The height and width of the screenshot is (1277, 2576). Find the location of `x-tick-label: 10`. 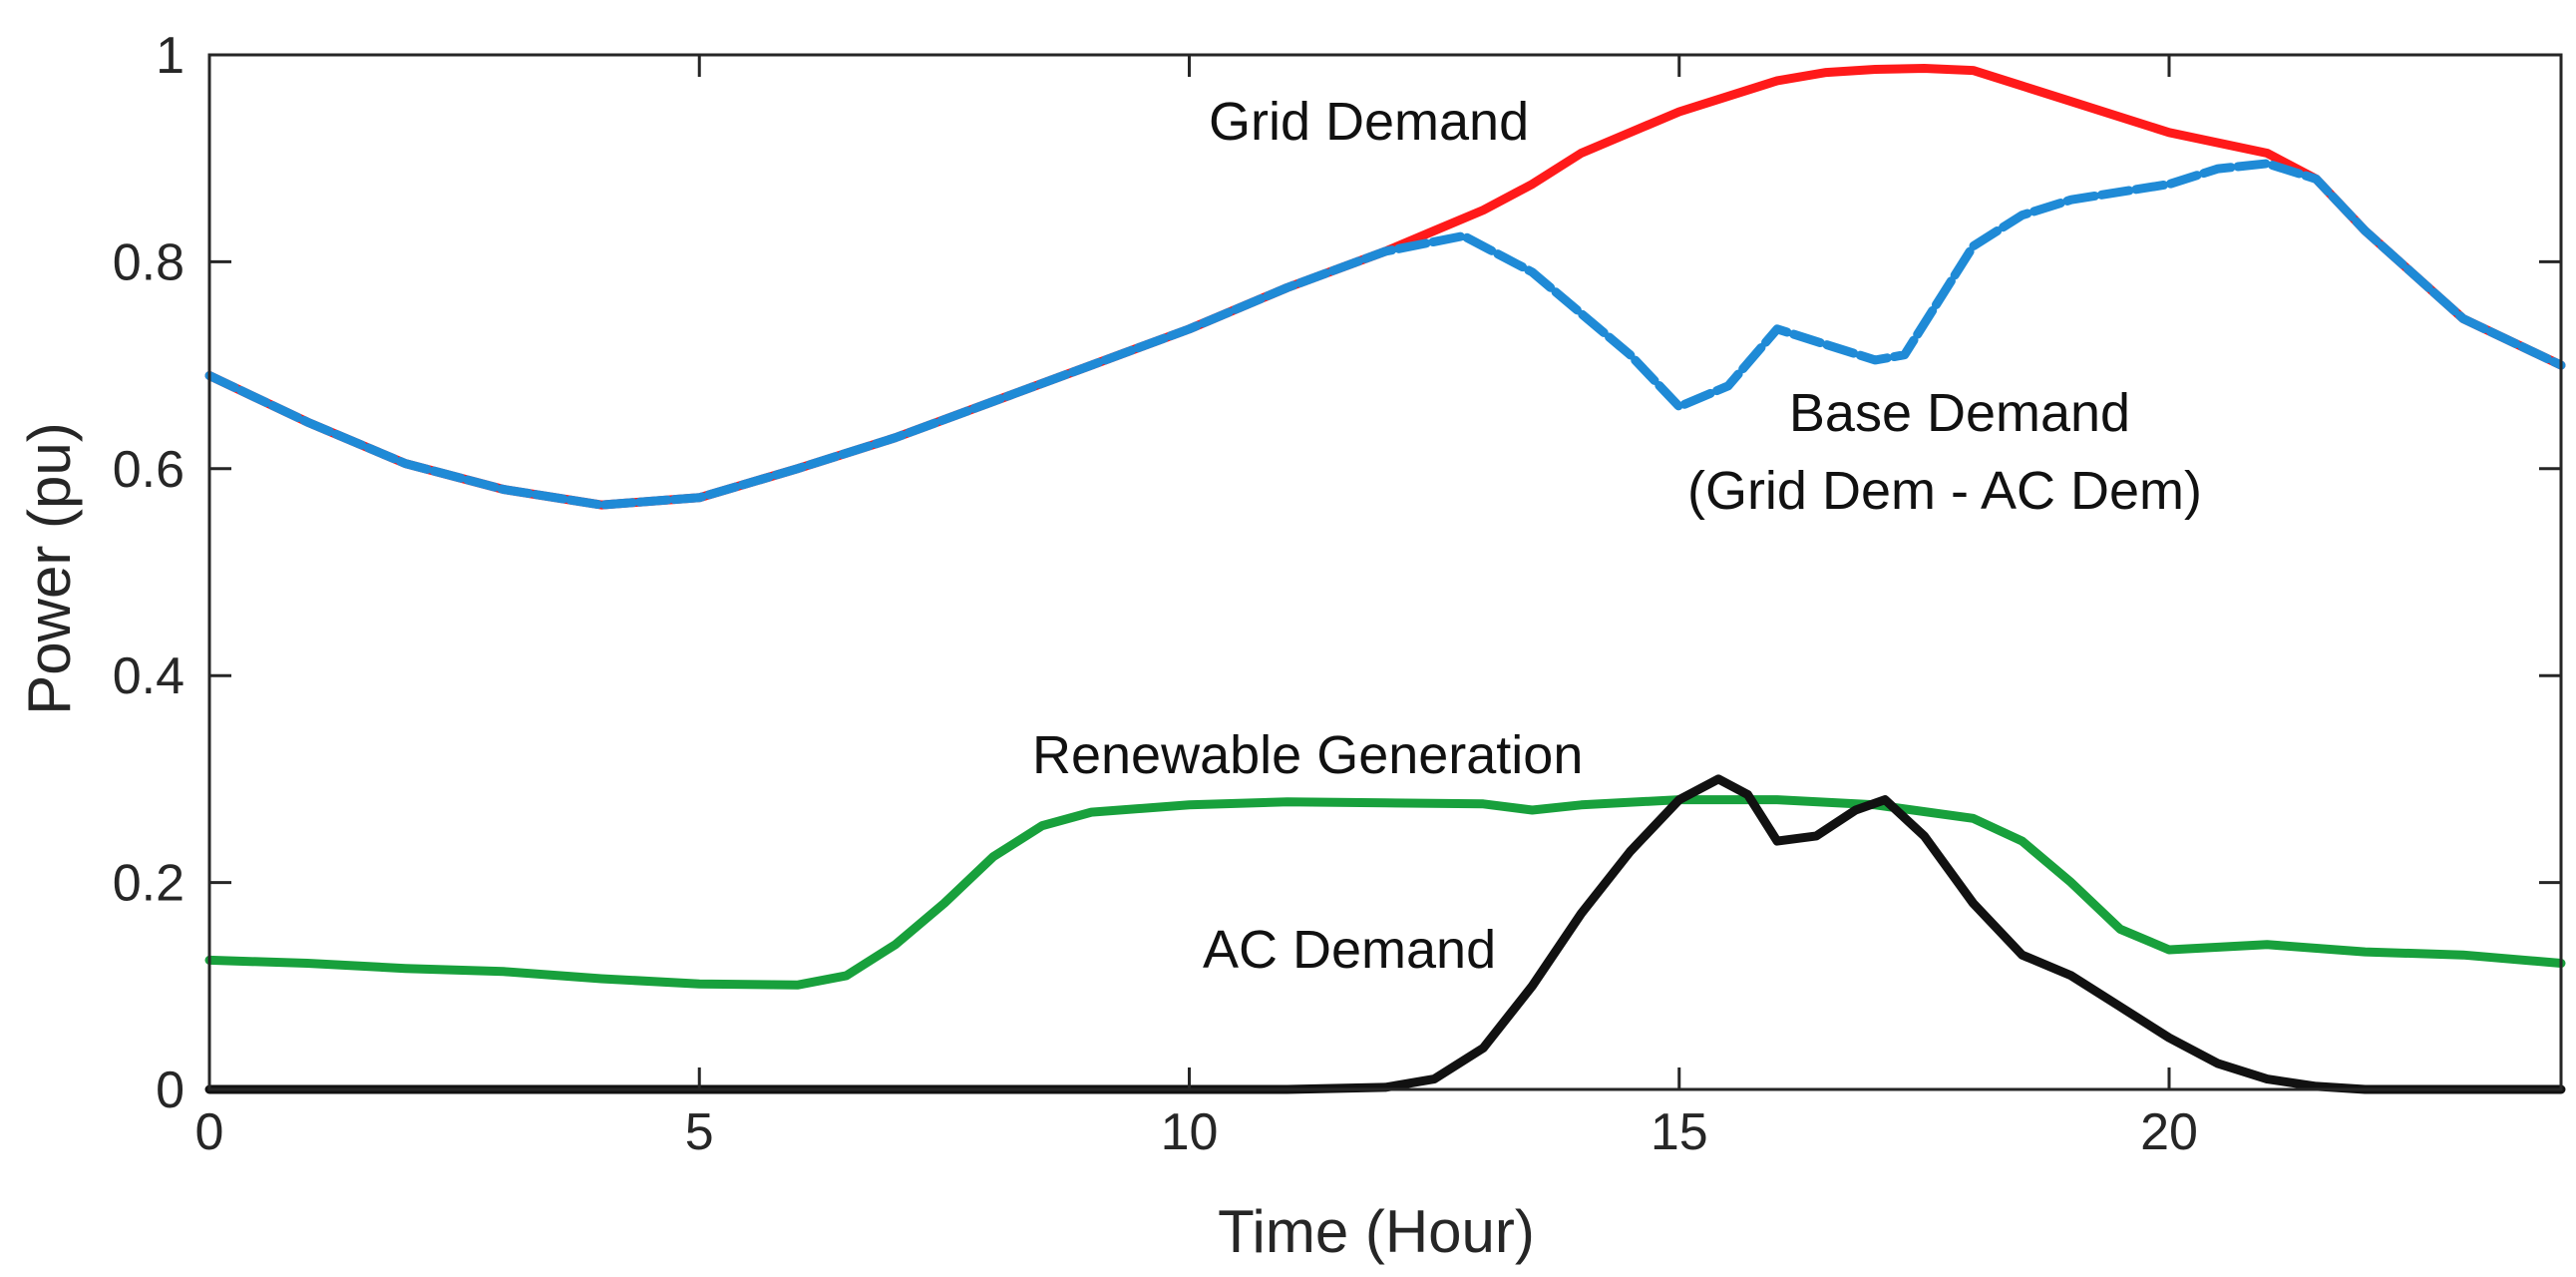

x-tick-label: 10 is located at coordinates (1190, 1132).